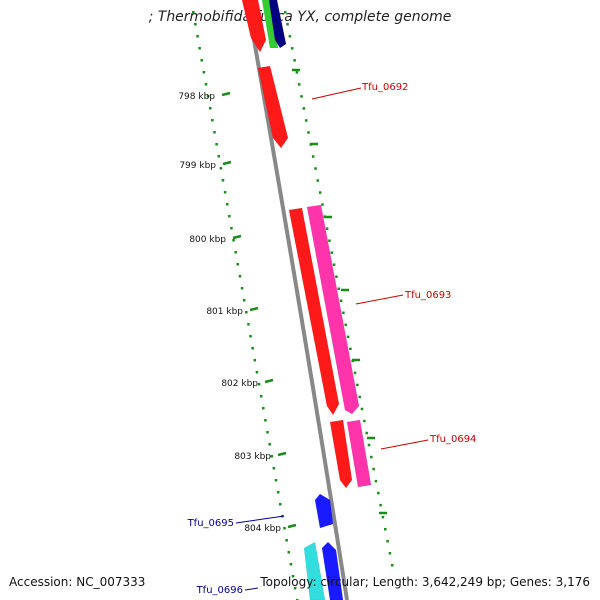 Image resolution: width=600 pixels, height=600 pixels. I want to click on gene-arrow-green, so click(270, 24).